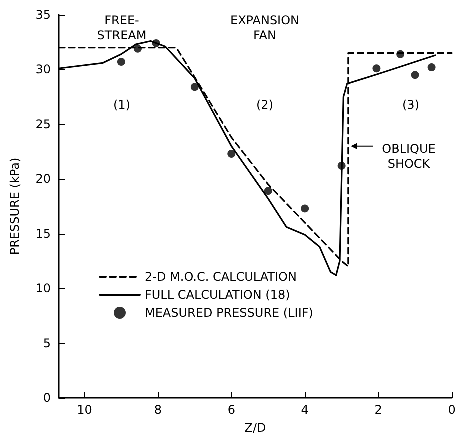 Image resolution: width=462 pixels, height=439 pixels. I want to click on legend-label: MEASURED PRESSURE (LIIF), so click(229, 313).